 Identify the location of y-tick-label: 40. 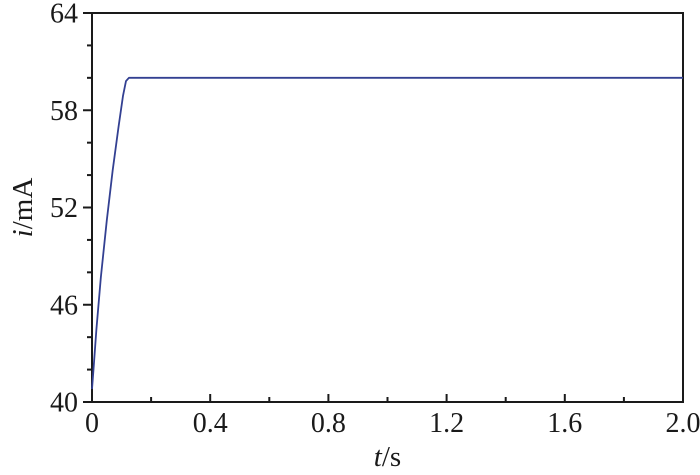
(64, 403).